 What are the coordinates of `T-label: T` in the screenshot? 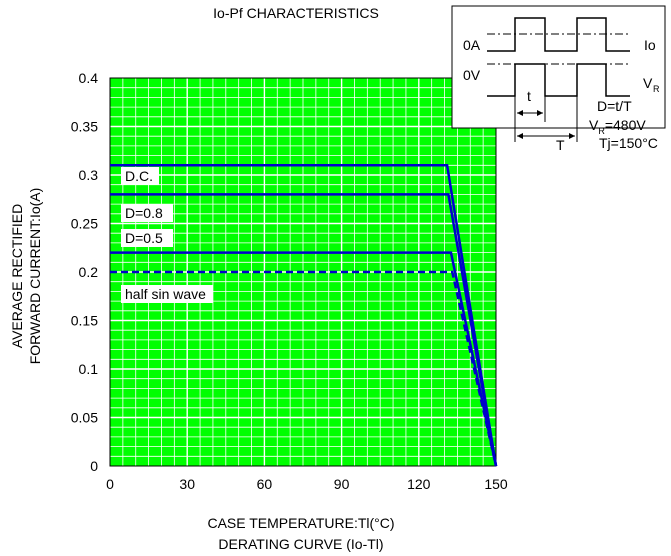 It's located at (560, 145).